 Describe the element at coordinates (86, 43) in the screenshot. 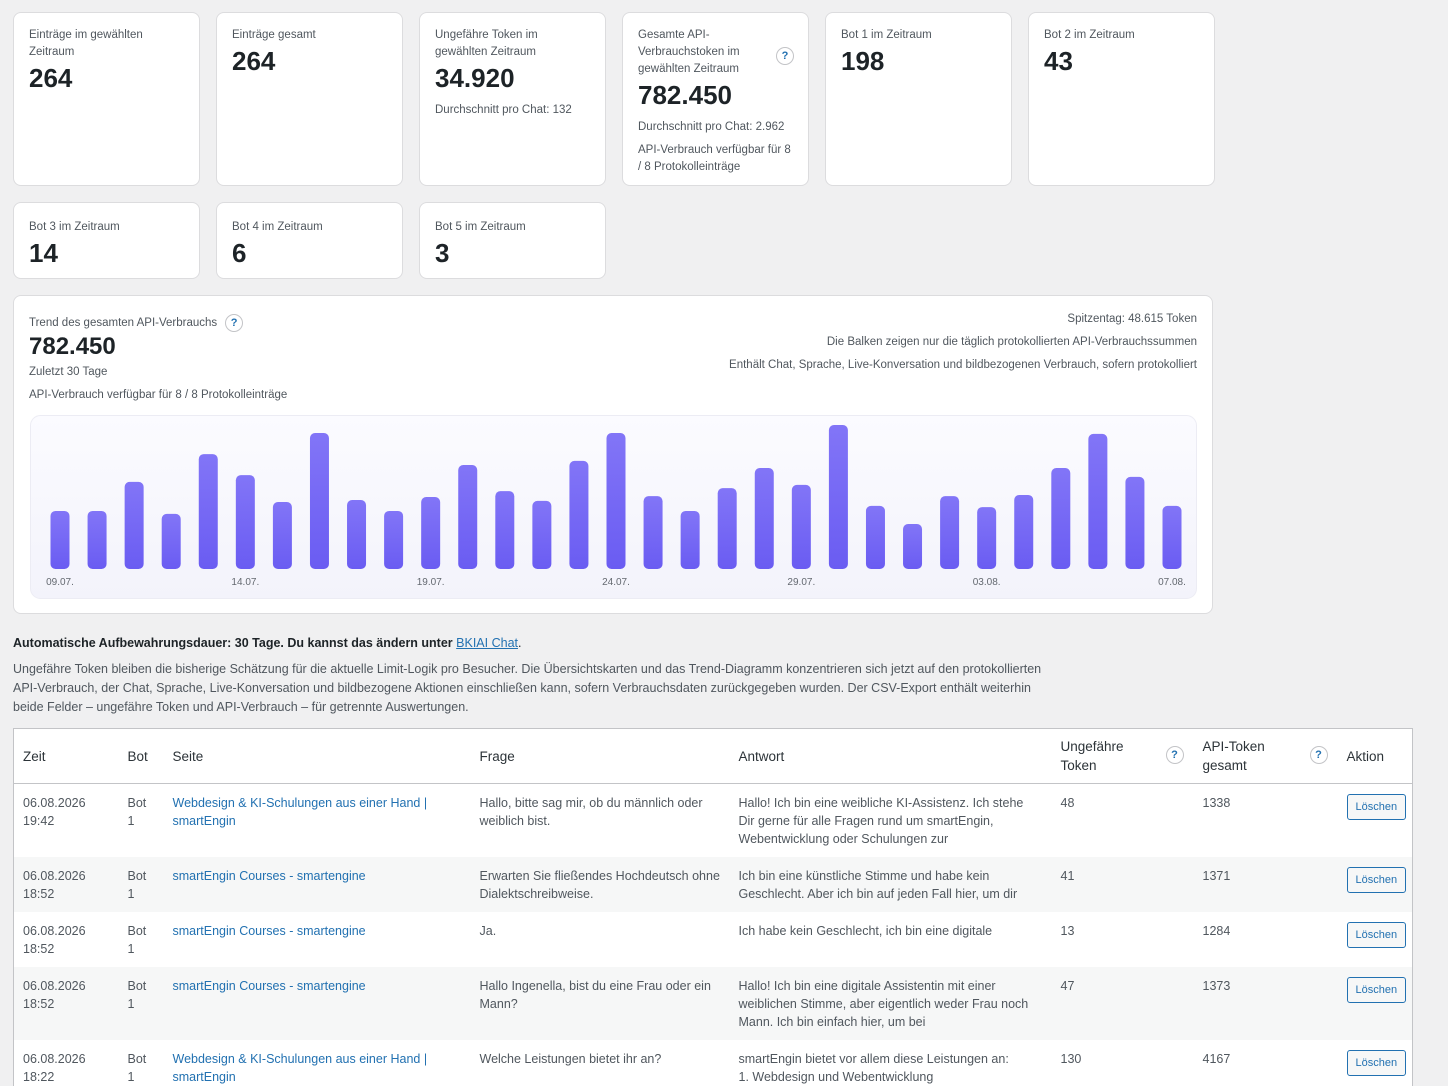

I see `card-label: Einträge im gewählten Zeitraum` at that location.